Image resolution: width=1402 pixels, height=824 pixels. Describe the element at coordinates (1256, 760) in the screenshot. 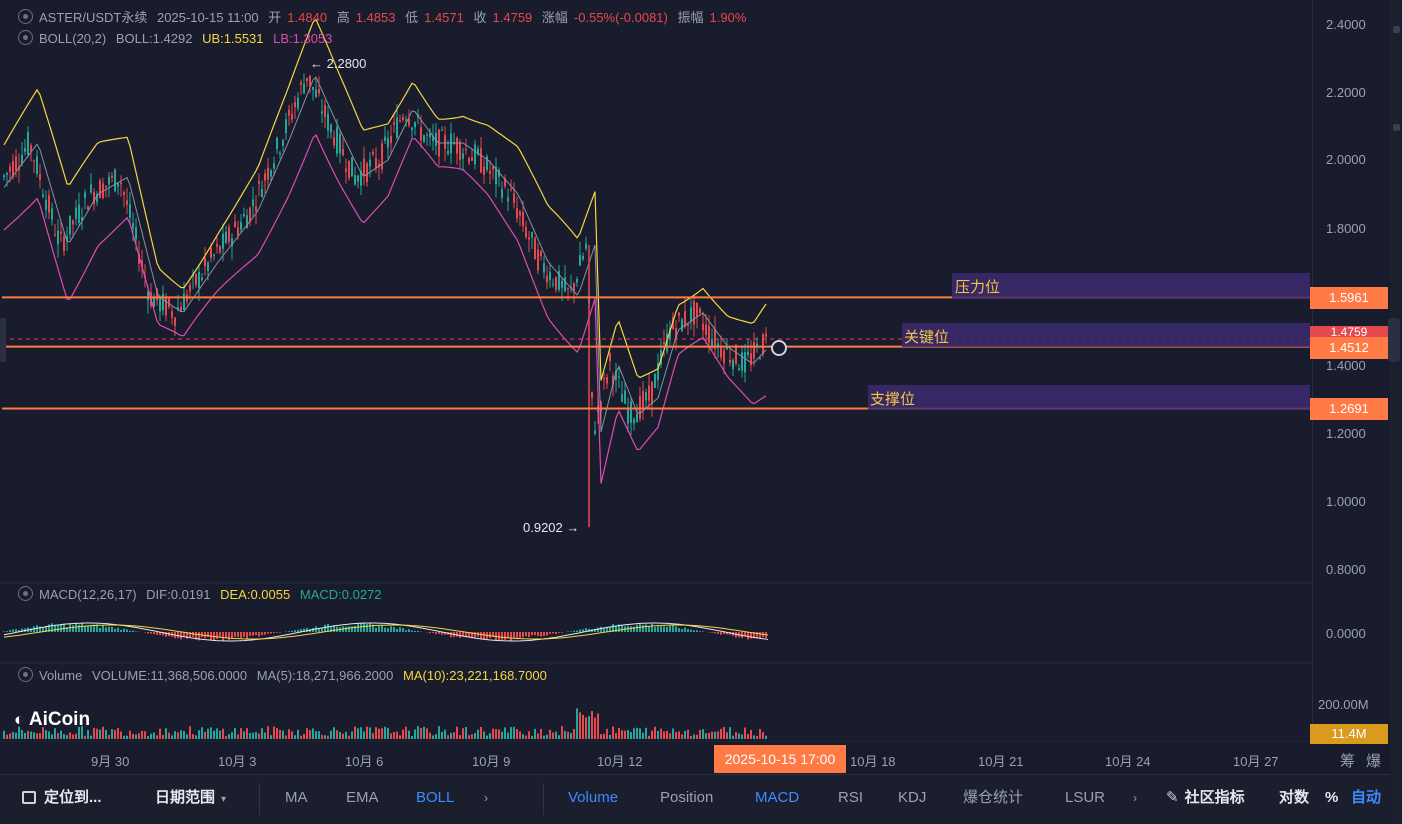

I see `date-tick: 10月 27` at that location.